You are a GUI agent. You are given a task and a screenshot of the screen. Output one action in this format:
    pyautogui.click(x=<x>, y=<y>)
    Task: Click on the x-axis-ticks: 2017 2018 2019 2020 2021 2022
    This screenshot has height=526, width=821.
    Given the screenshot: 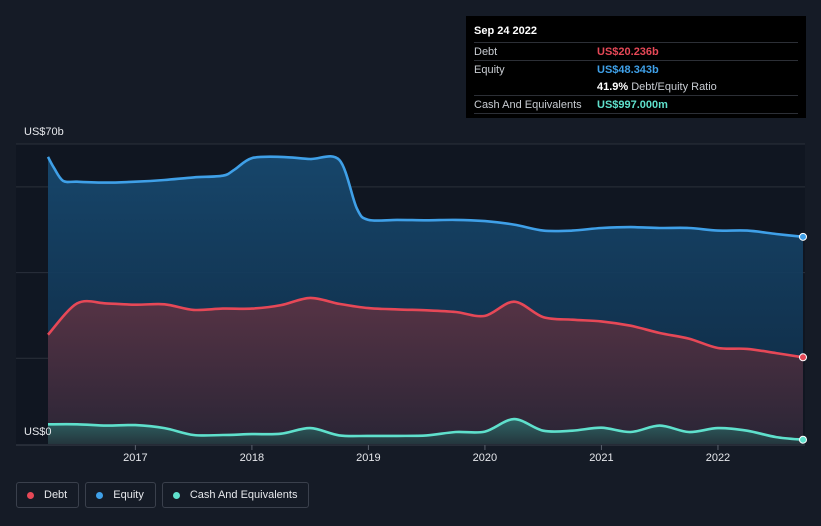 What is the action you would take?
    pyautogui.click(x=426, y=454)
    